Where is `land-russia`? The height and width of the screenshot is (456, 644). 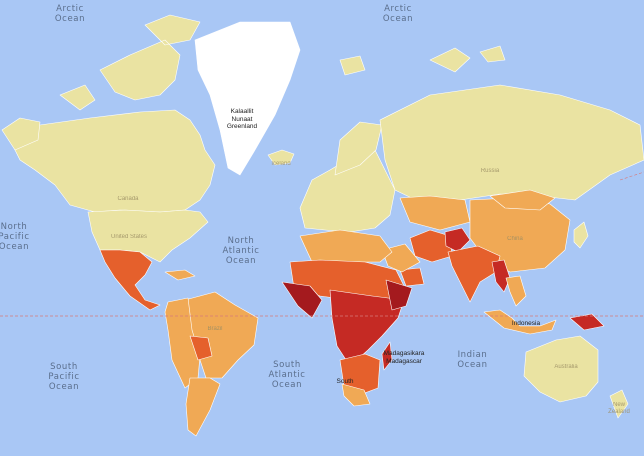
land-russia is located at coordinates (511, 143).